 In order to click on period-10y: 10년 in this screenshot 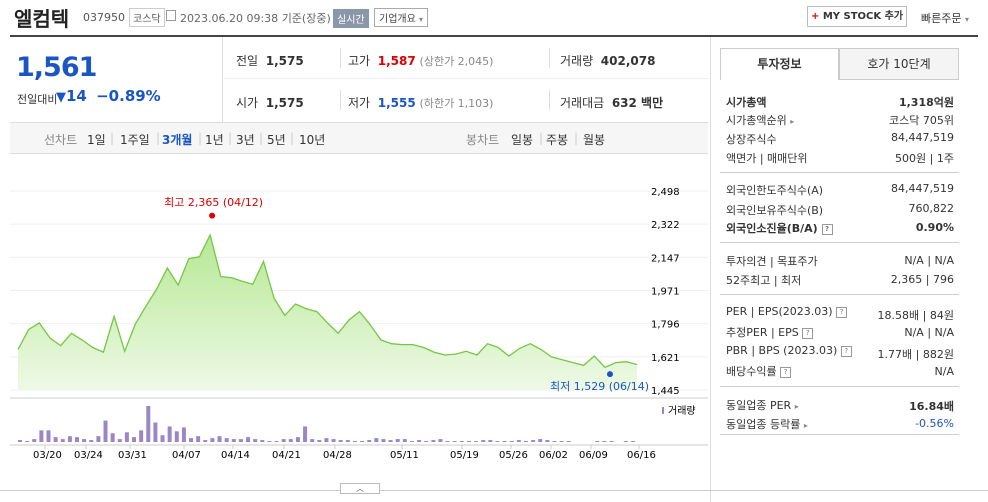, I will do `click(312, 140)`.